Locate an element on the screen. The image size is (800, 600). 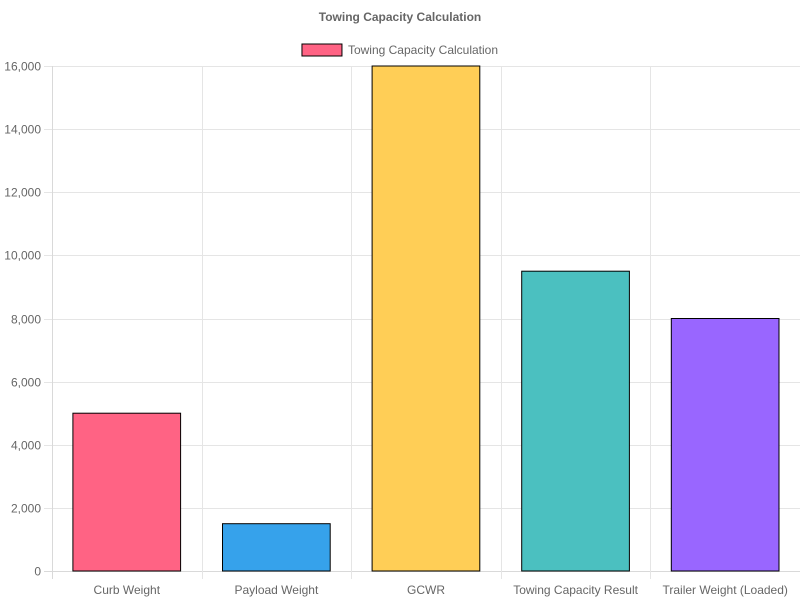
legend: Towing Capacity Calculation is located at coordinates (399, 50).